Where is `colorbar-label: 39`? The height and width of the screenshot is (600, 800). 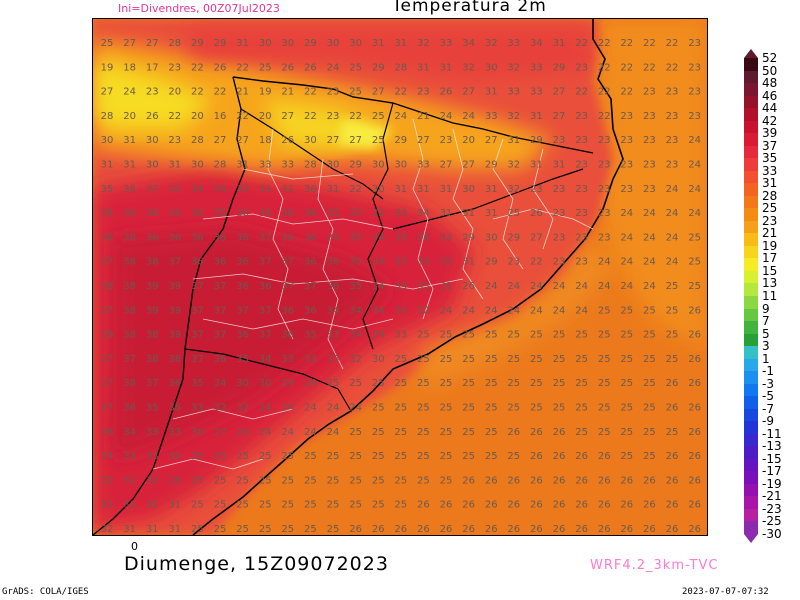
colorbar-label: 39 is located at coordinates (770, 133).